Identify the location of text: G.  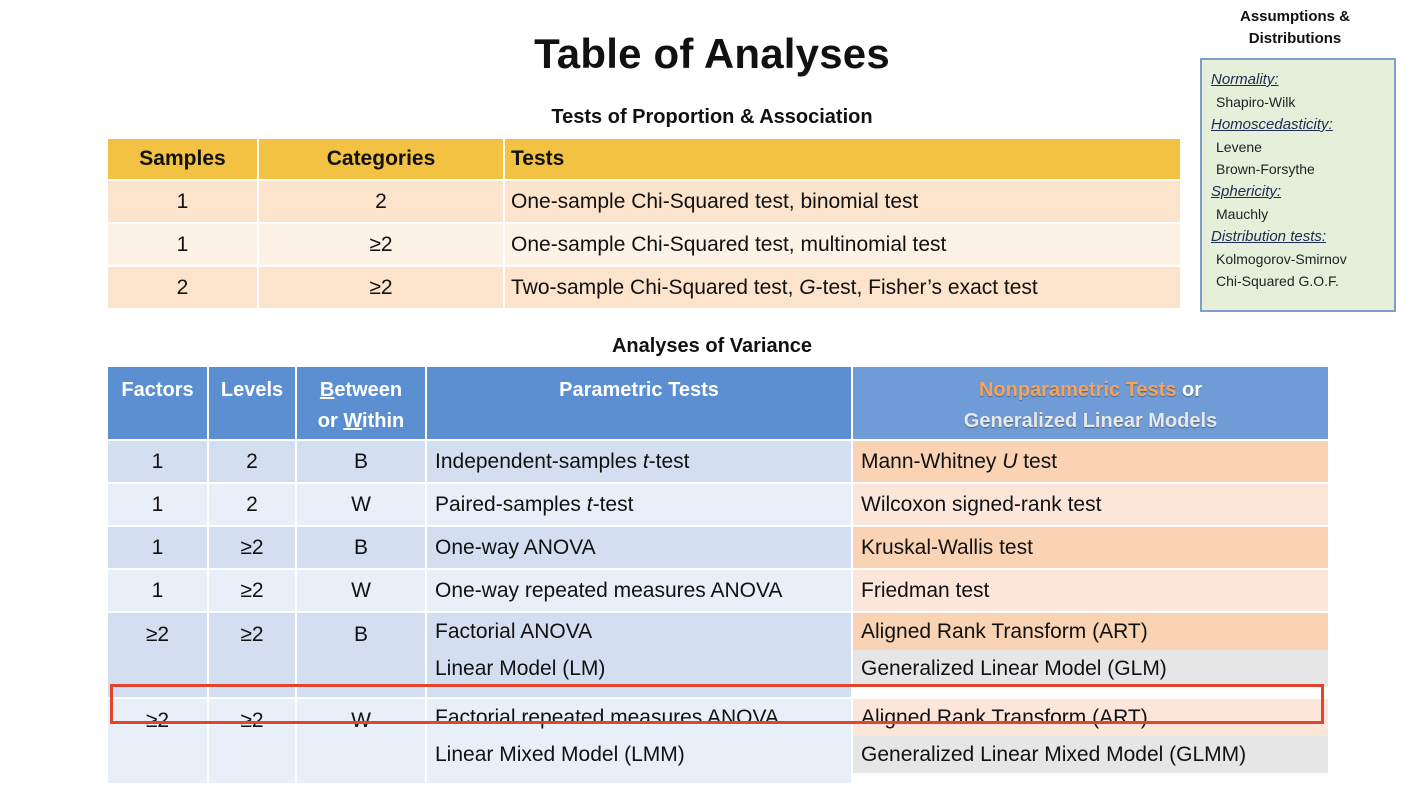
(807, 287).